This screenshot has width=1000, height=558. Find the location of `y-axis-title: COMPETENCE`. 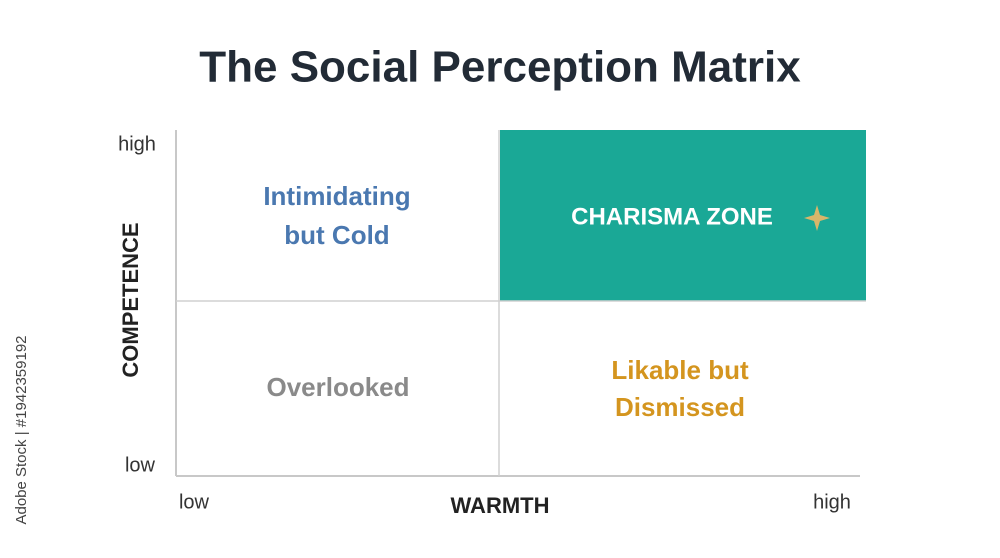

y-axis-title: COMPETENCE is located at coordinates (130, 299).